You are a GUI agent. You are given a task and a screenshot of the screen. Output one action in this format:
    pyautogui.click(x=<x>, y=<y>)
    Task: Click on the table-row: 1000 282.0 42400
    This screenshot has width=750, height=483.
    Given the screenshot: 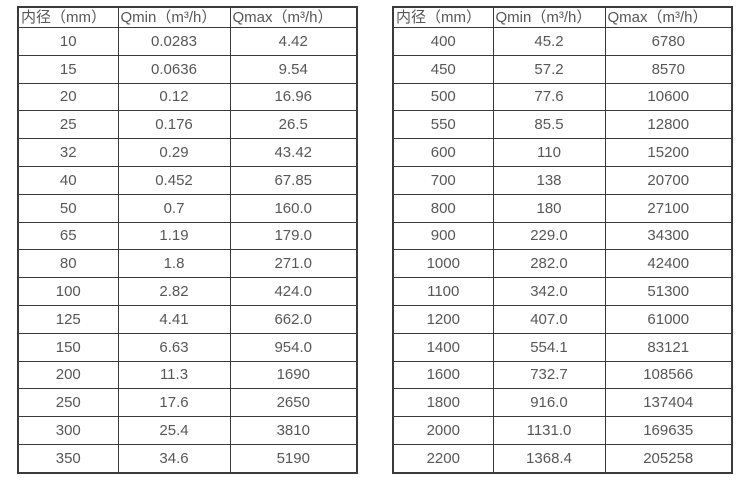 What is the action you would take?
    pyautogui.click(x=562, y=264)
    